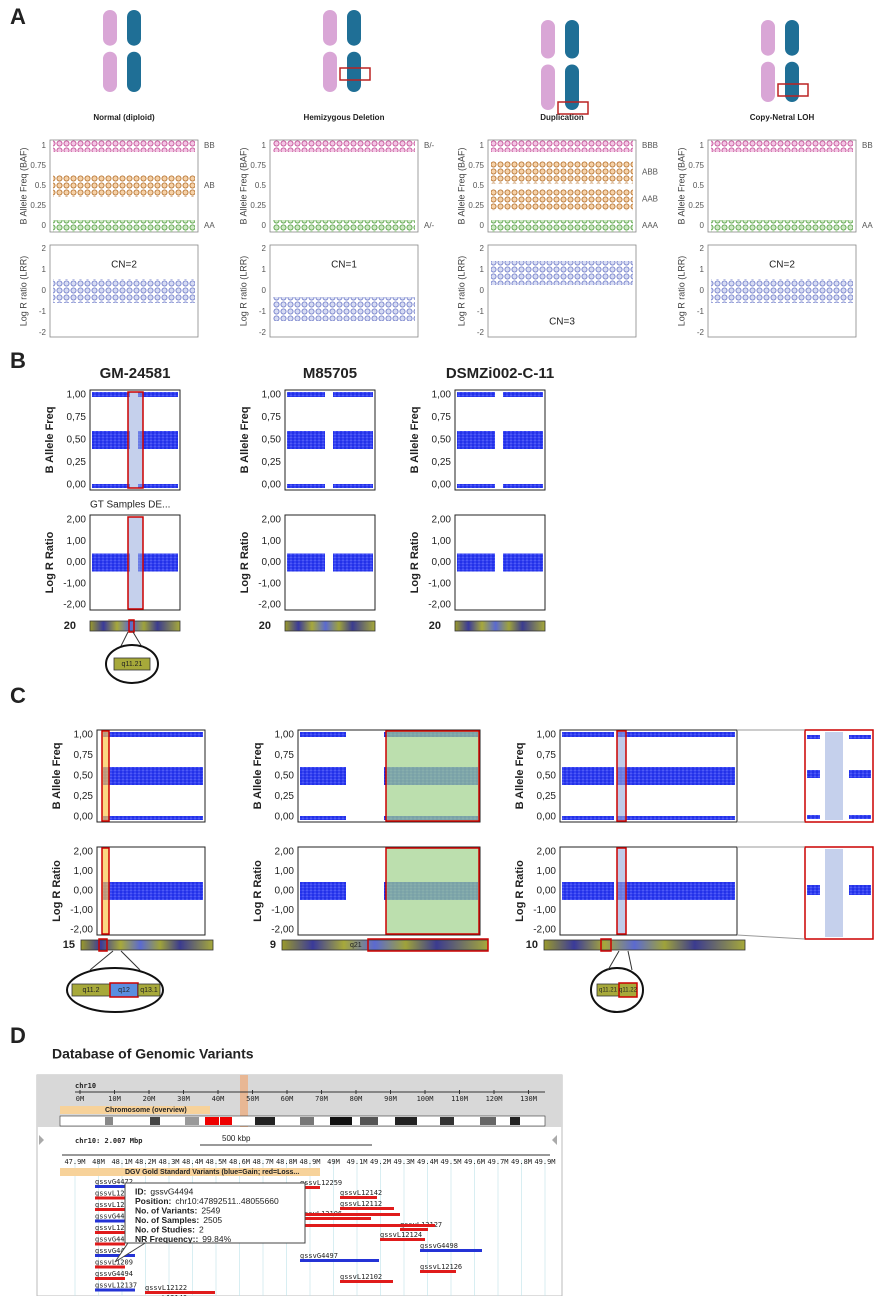  What do you see at coordinates (43, 311) in the screenshot?
I see `y-tick-label: -1` at bounding box center [43, 311].